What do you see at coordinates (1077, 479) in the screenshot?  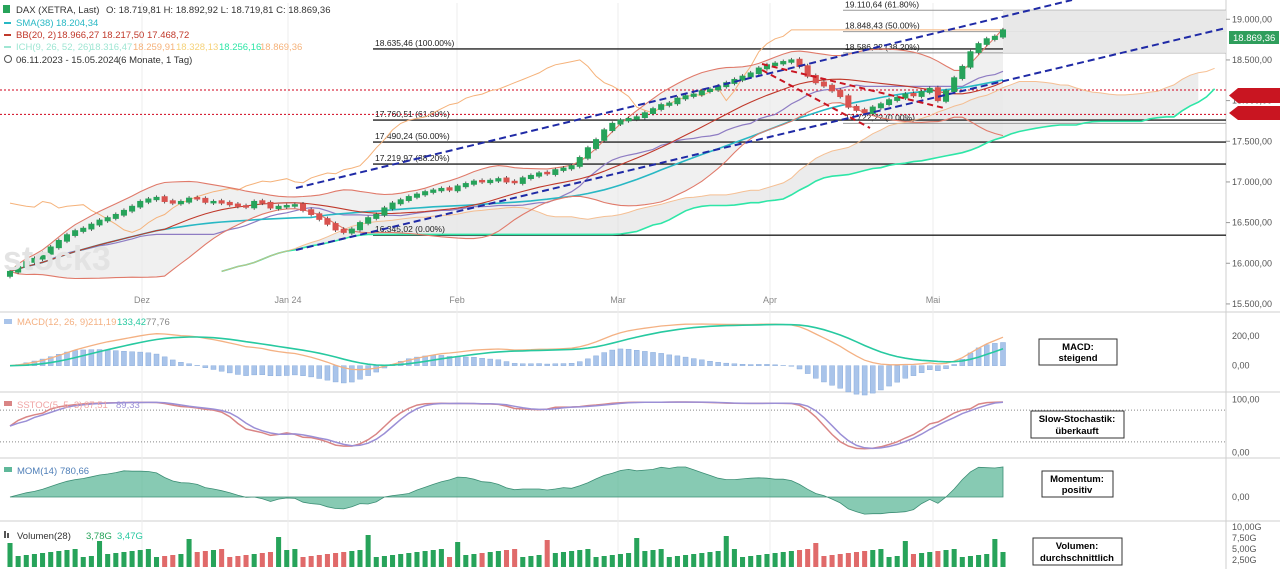 I see `mom-status-line-1: Momentum:` at bounding box center [1077, 479].